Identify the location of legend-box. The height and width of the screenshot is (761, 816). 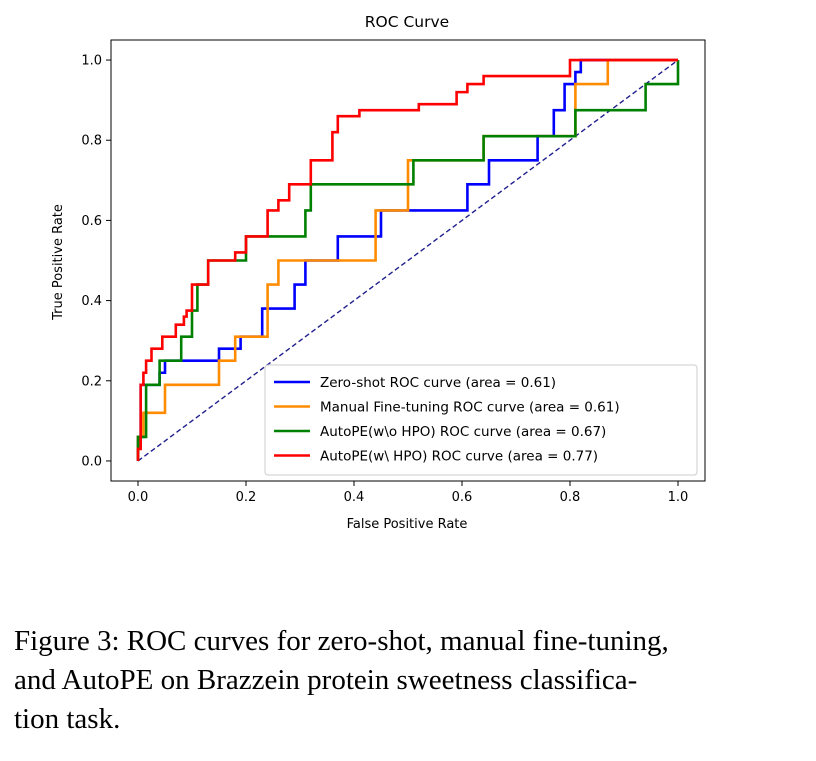
(481, 420).